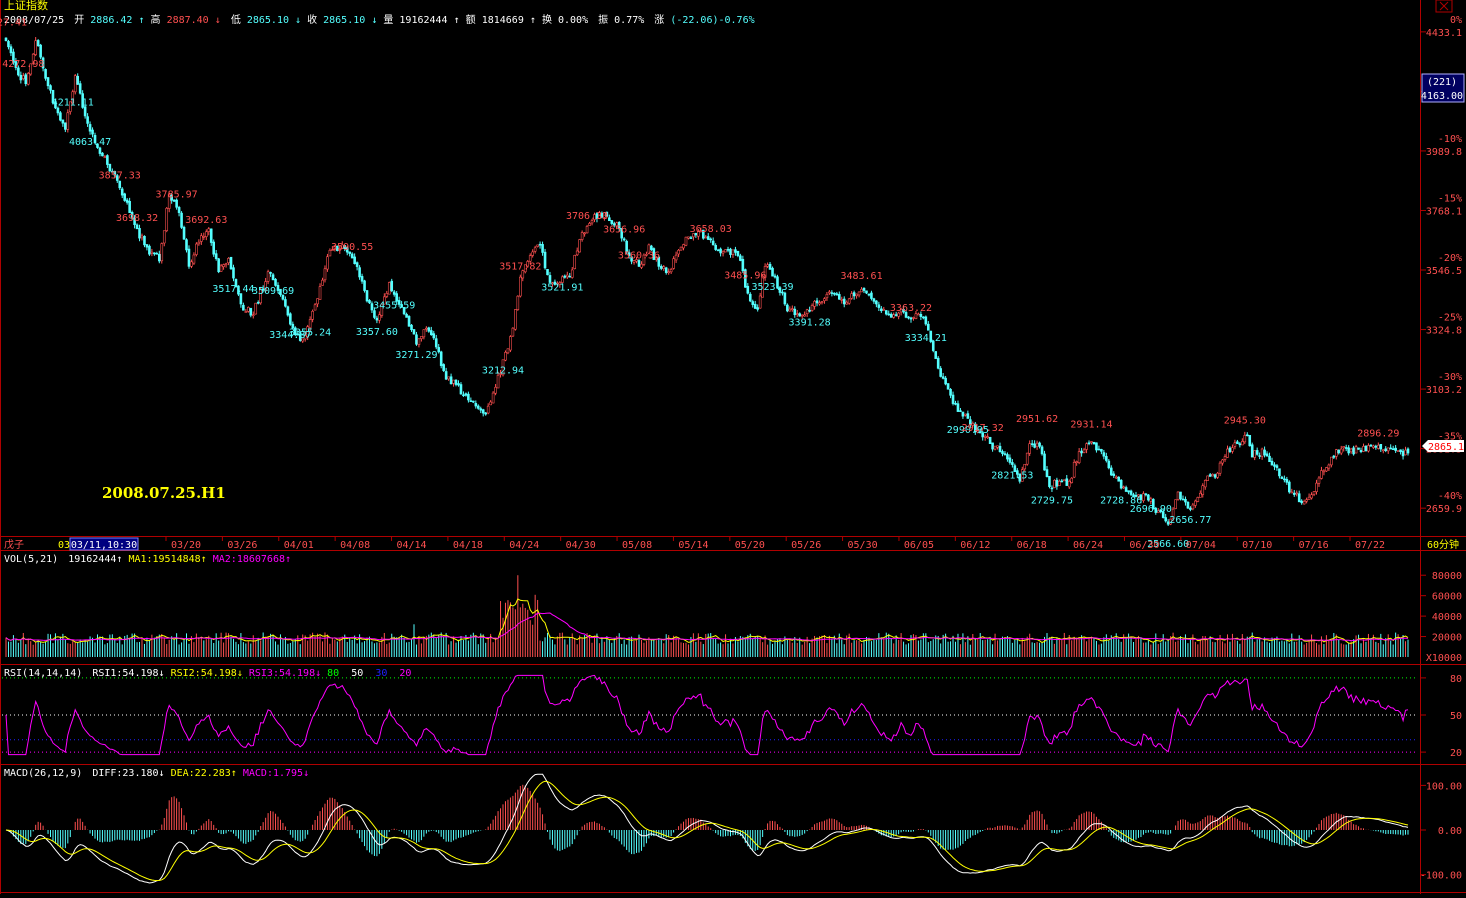 This screenshot has width=1466, height=898. Describe the element at coordinates (218, 20) in the screenshot. I see `info-arrow-2: ↓` at that location.